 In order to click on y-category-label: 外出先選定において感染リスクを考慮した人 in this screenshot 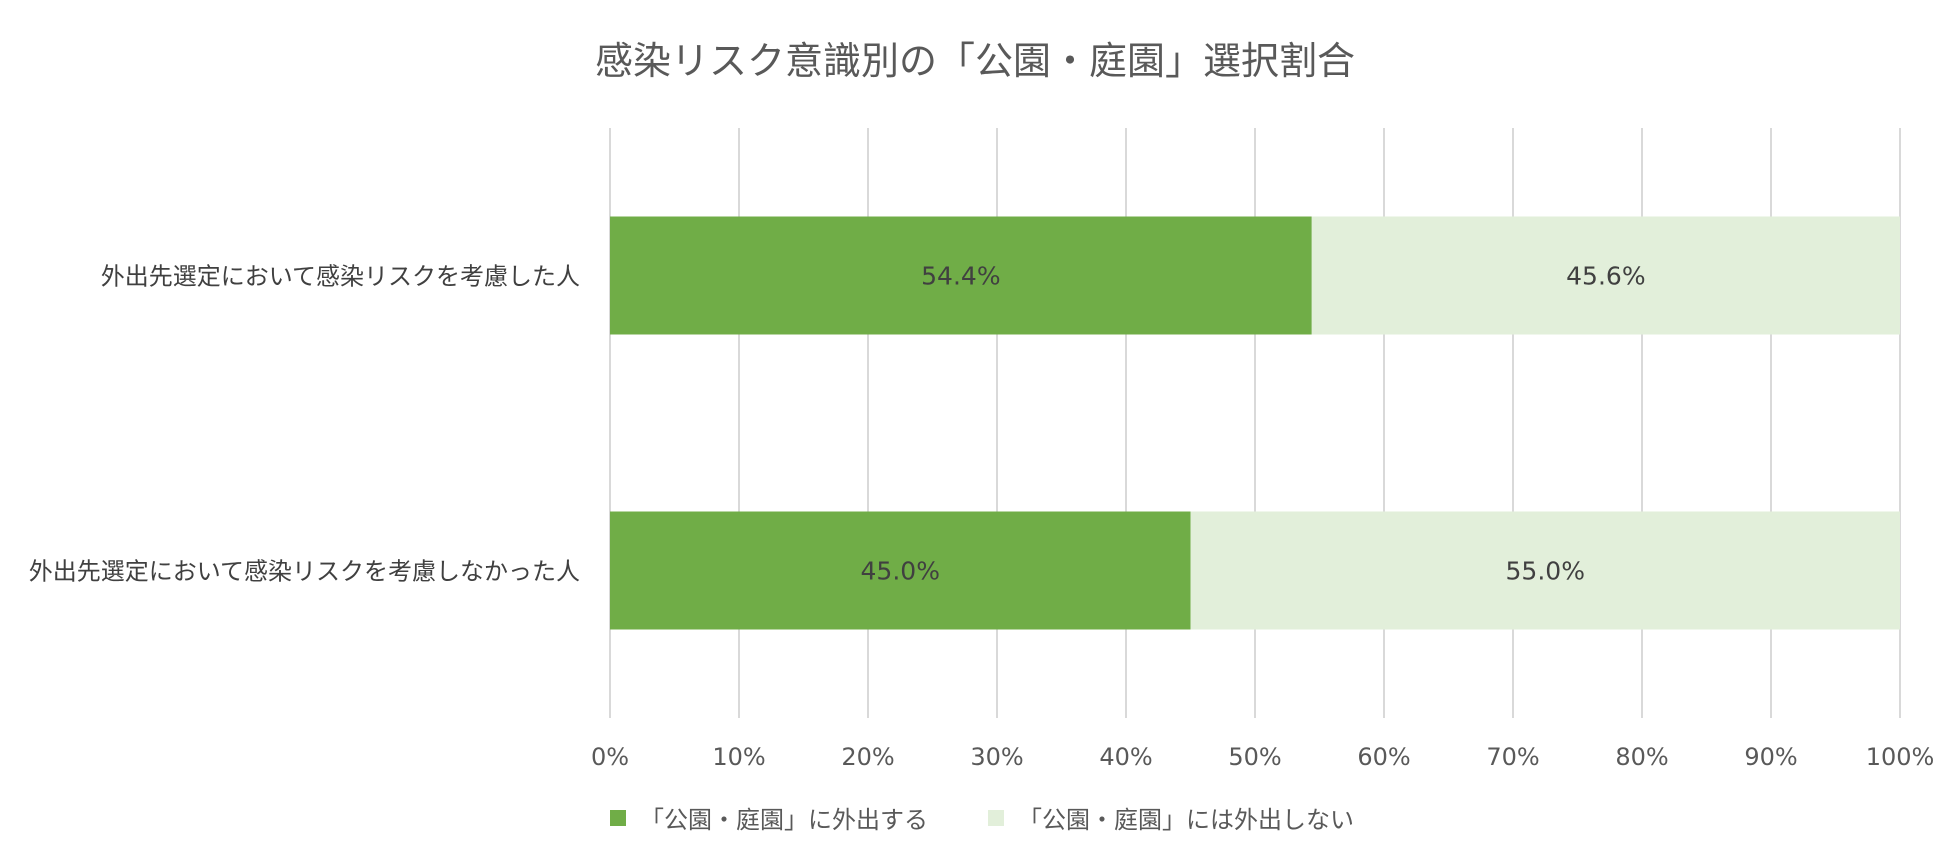, I will do `click(340, 277)`.